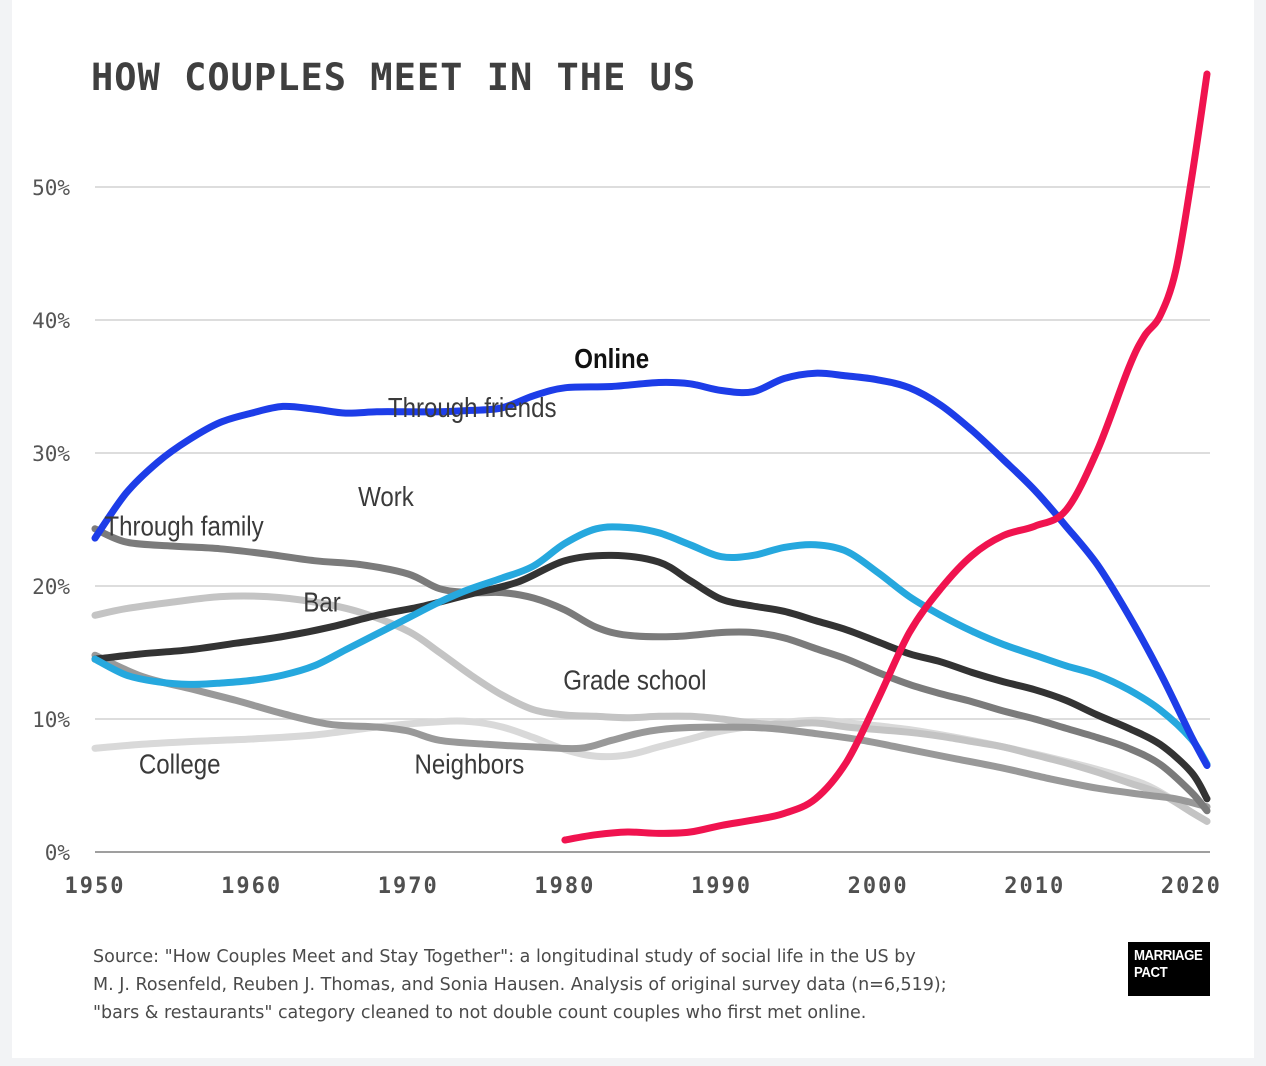 The width and height of the screenshot is (1266, 1066). Describe the element at coordinates (183, 526) in the screenshot. I see `series-label-through-family: Through family` at that location.